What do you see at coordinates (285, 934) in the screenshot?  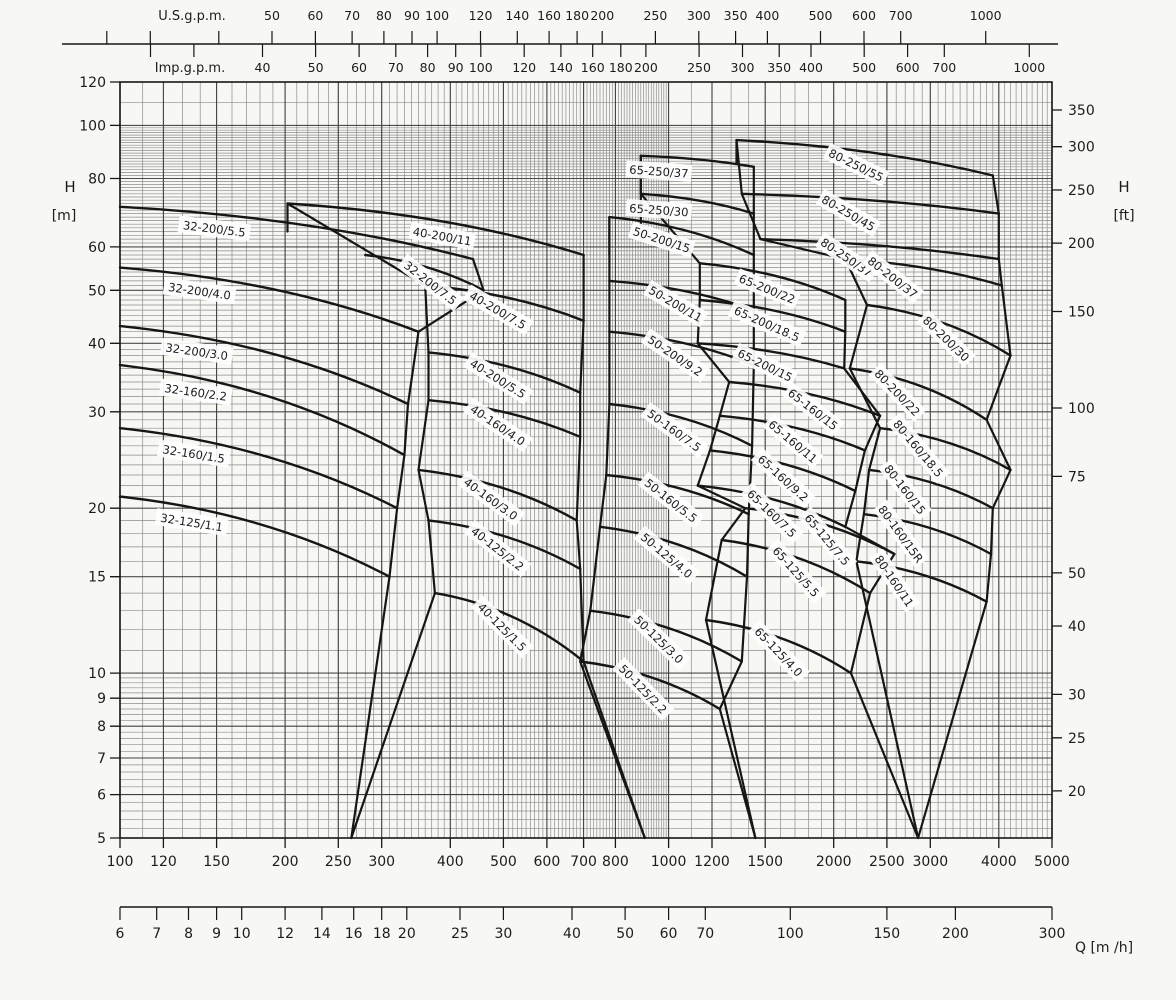 I see `bottom-m3h-tick-label: 12` at bounding box center [285, 934].